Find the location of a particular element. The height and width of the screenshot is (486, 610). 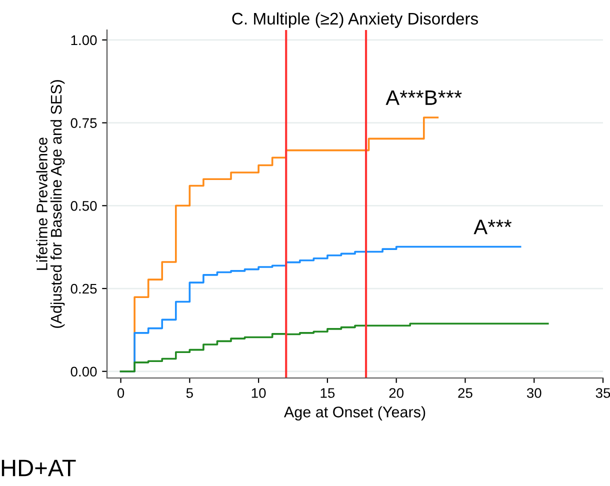

x-tick-label: 5 is located at coordinates (189, 393).